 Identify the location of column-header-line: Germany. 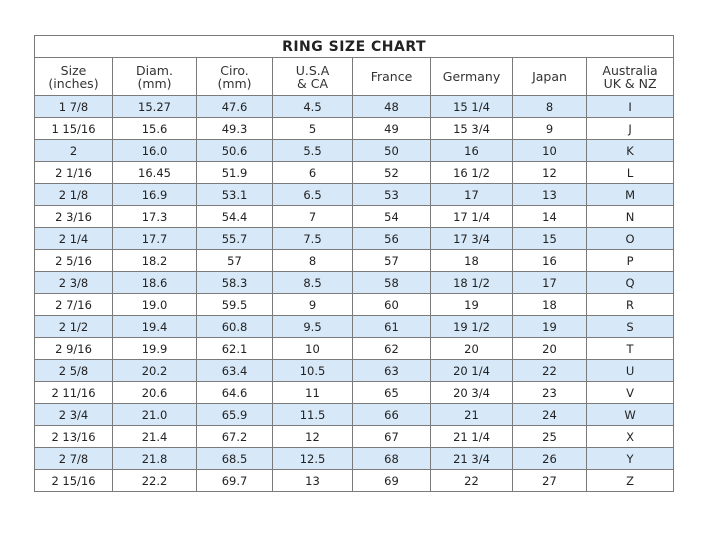
(471, 76).